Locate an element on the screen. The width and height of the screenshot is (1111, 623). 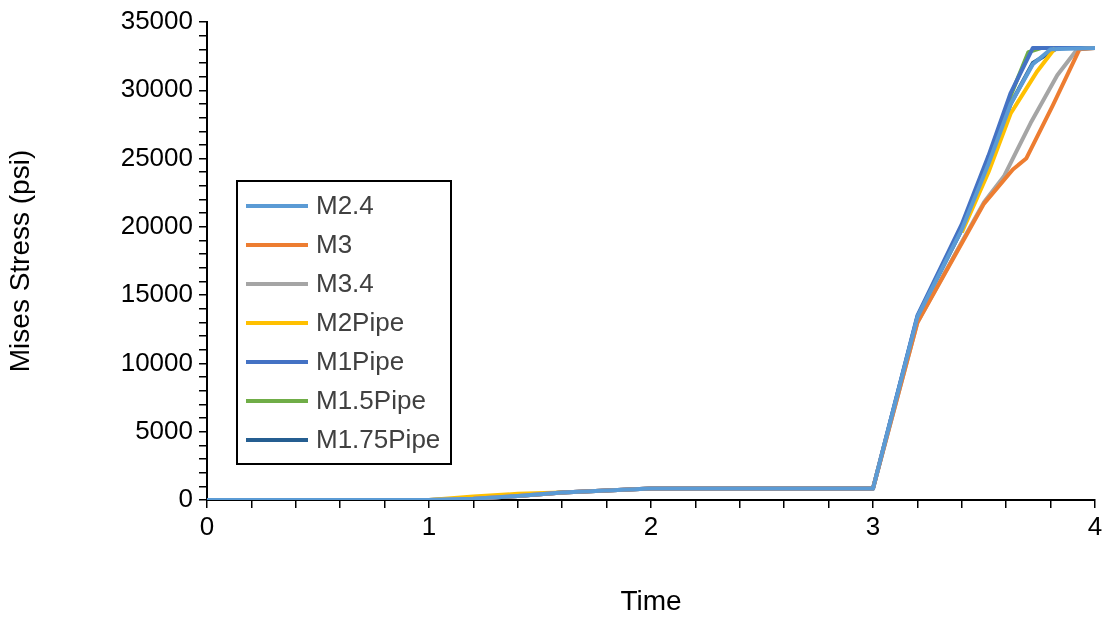
y-tick-label: 35000 is located at coordinates (156, 20).